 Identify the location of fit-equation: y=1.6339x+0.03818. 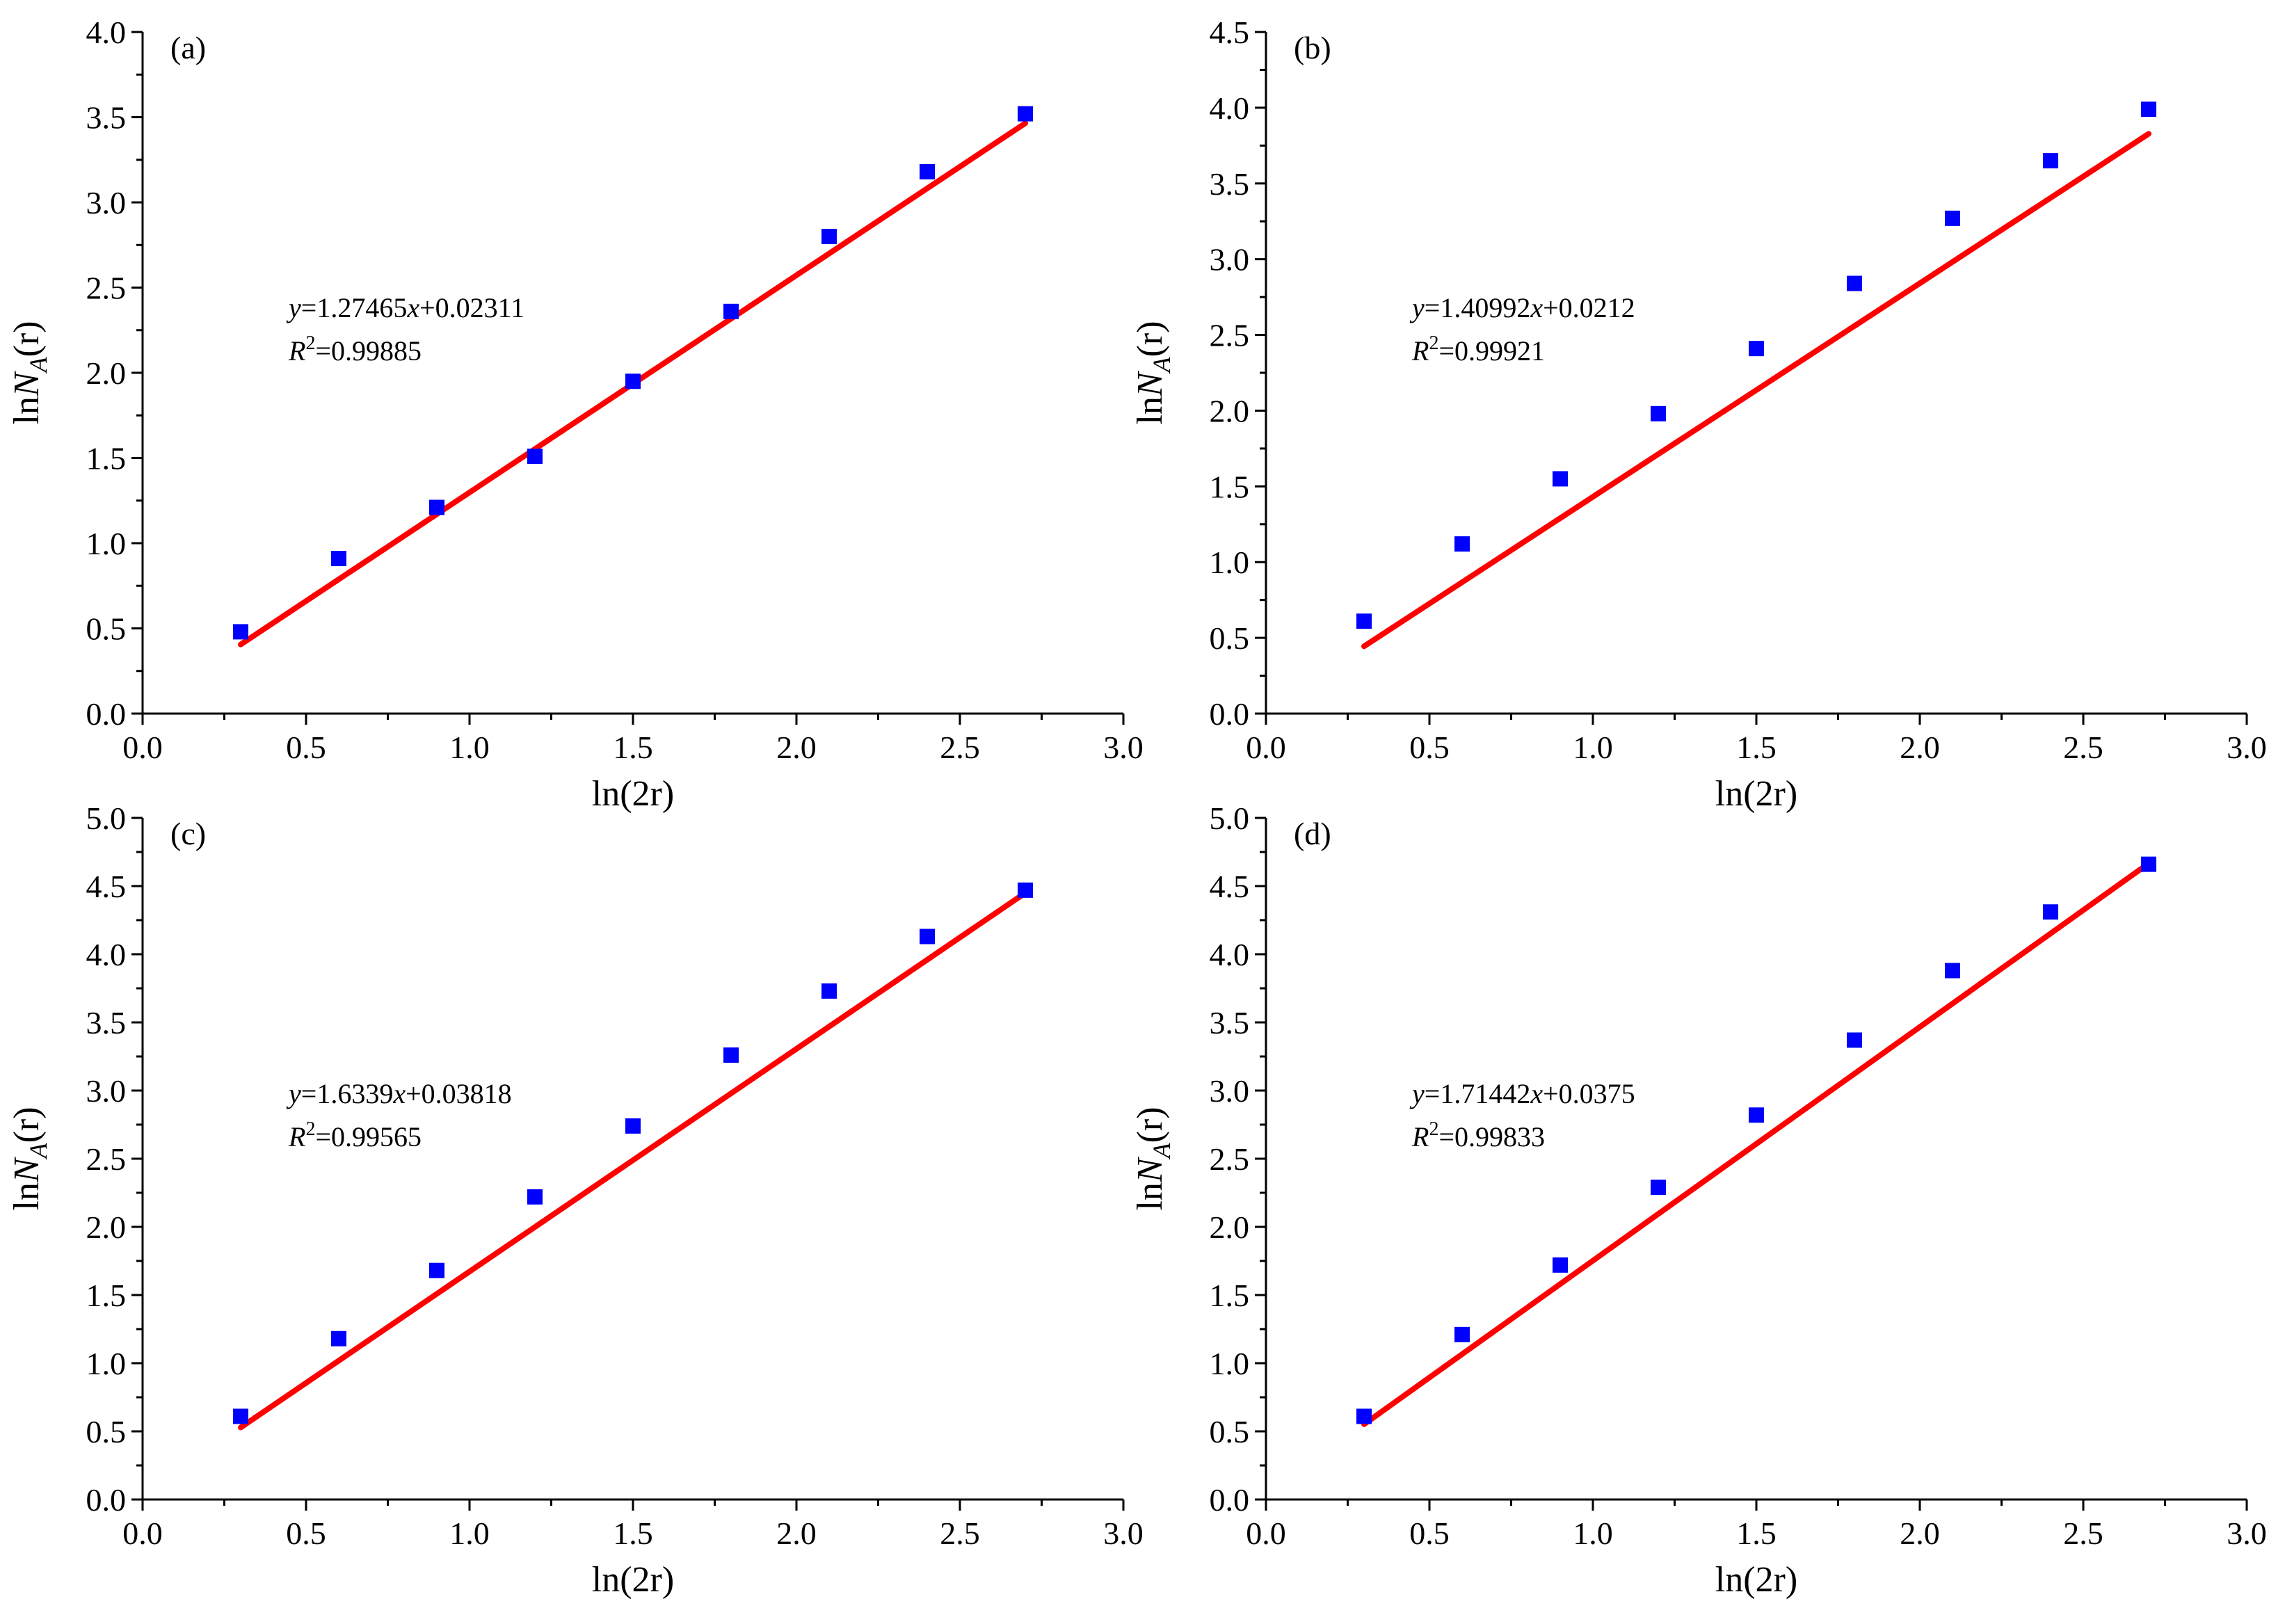
(399, 1093).